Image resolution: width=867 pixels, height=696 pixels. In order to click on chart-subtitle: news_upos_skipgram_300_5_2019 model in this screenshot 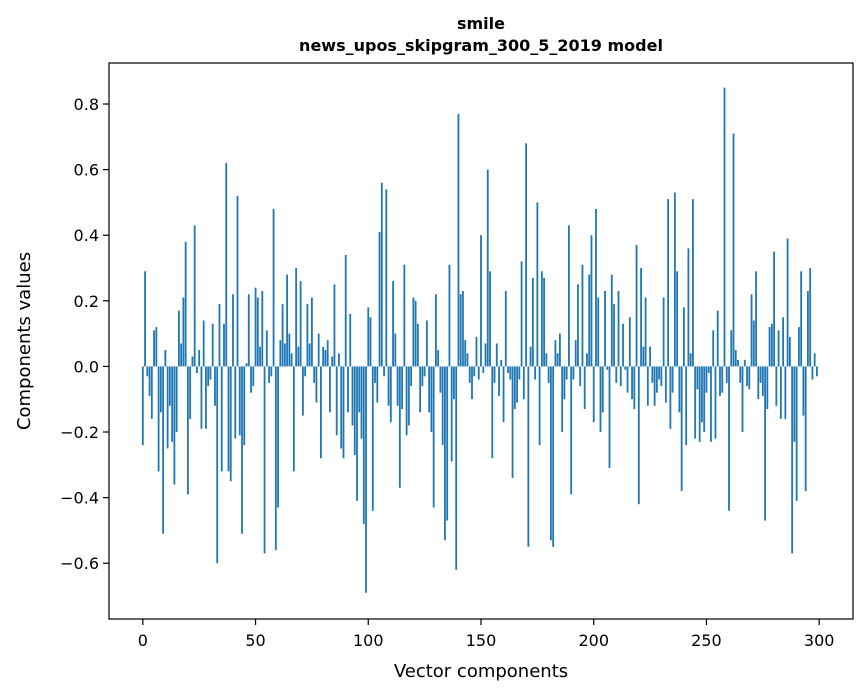, I will do `click(481, 45)`.